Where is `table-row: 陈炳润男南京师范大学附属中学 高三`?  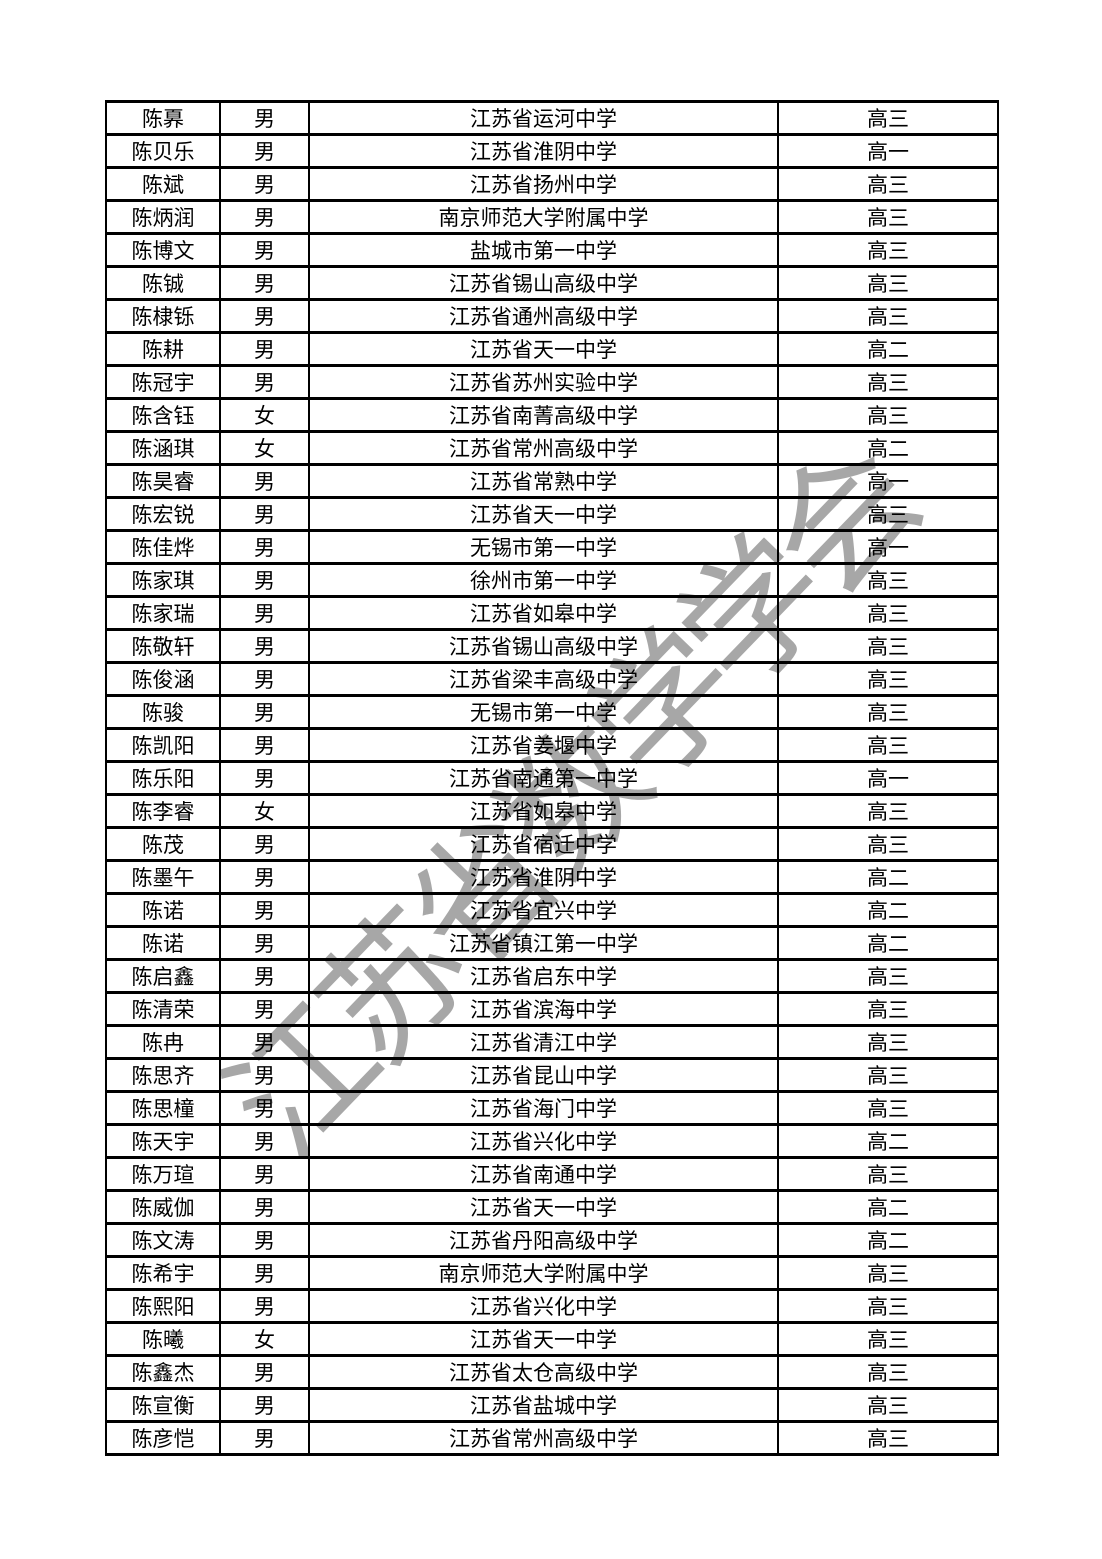
table-row: 陈炳润男南京师范大学附属中学 高三 is located at coordinates (552, 217).